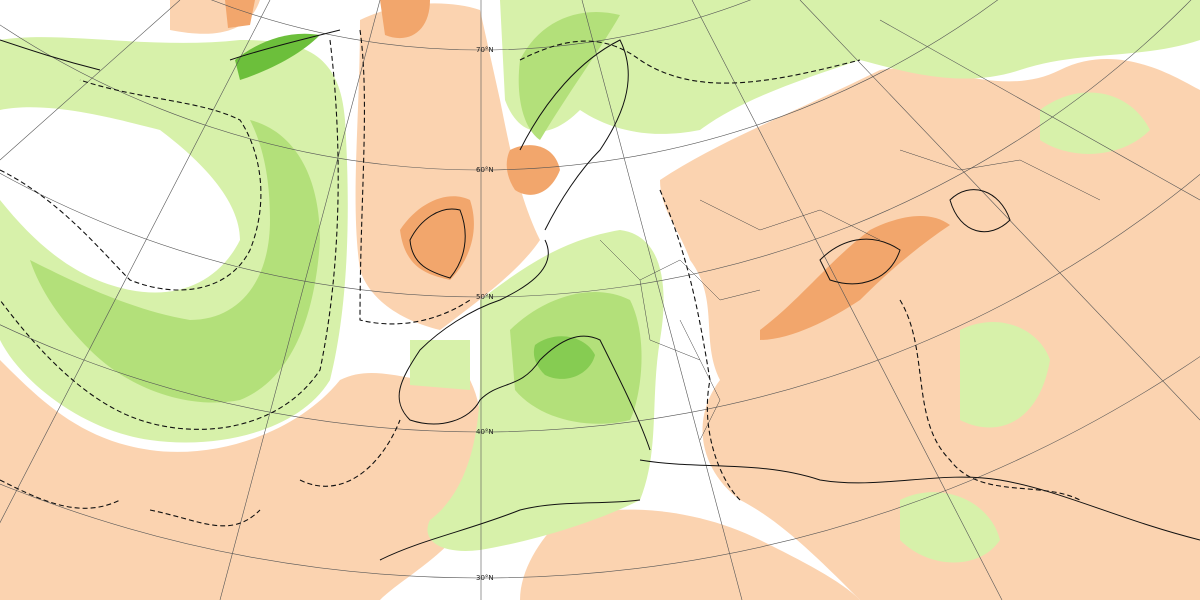 This screenshot has width=1200, height=600. Describe the element at coordinates (277, 56) in the screenshot. I see `green-greenland-coast` at that location.